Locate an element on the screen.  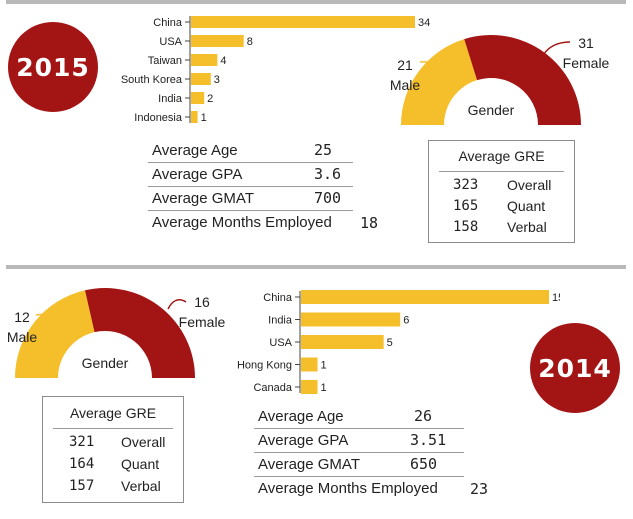
stat-value: 18 is located at coordinates (369, 223).